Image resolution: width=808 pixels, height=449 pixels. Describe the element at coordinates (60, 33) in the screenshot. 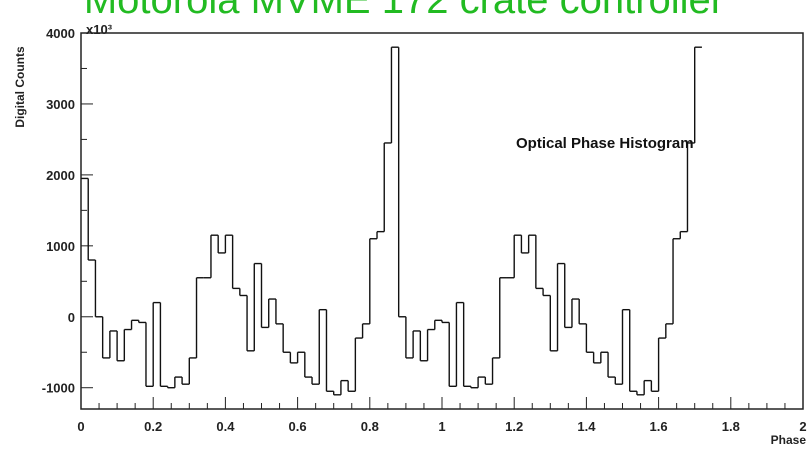

I see `y-tick-label: 4000` at that location.